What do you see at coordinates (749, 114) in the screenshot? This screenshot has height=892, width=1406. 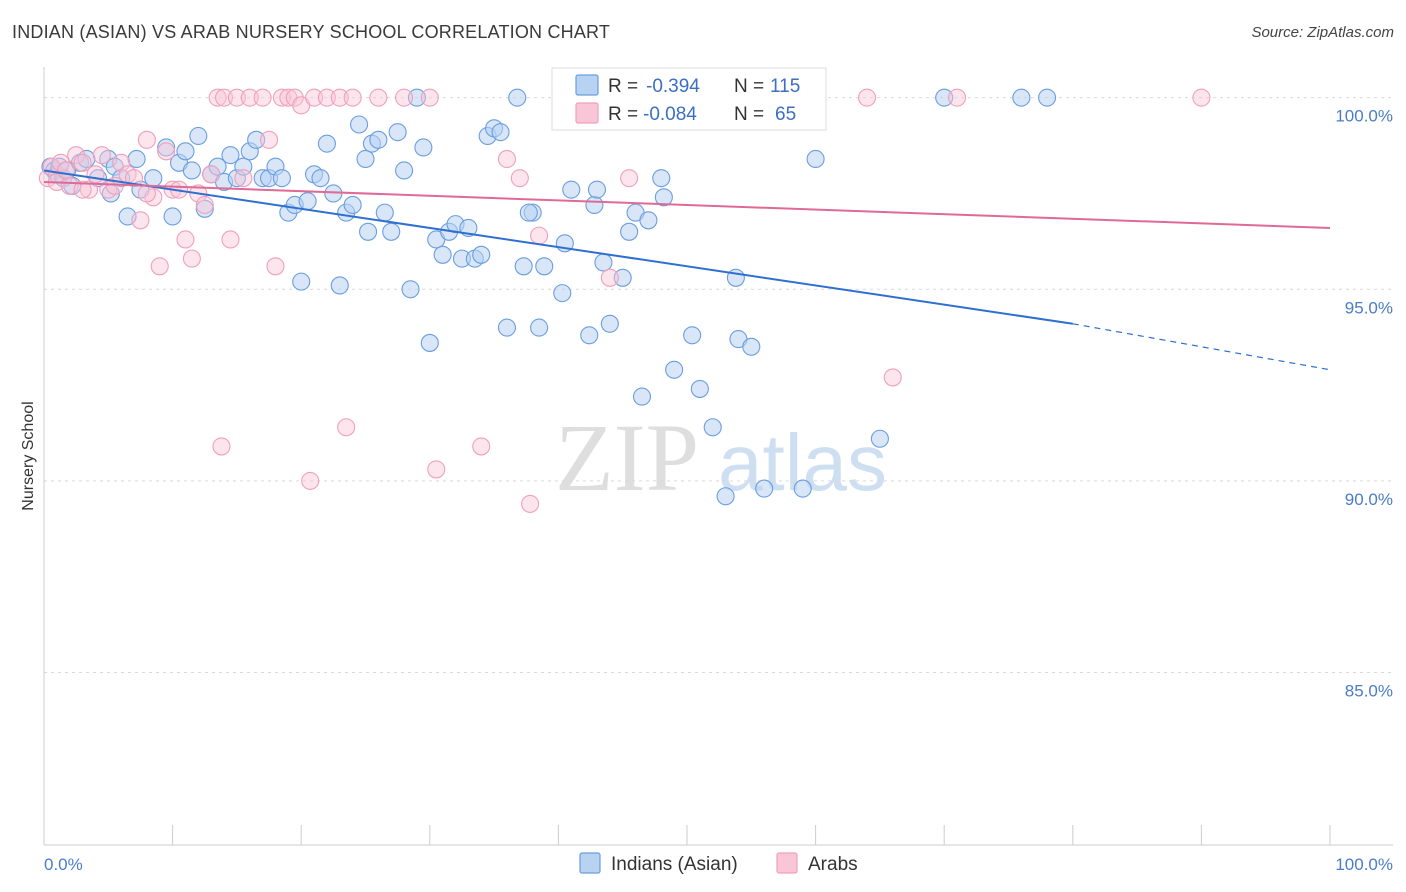 I see `legend-n-label: N =` at bounding box center [749, 114].